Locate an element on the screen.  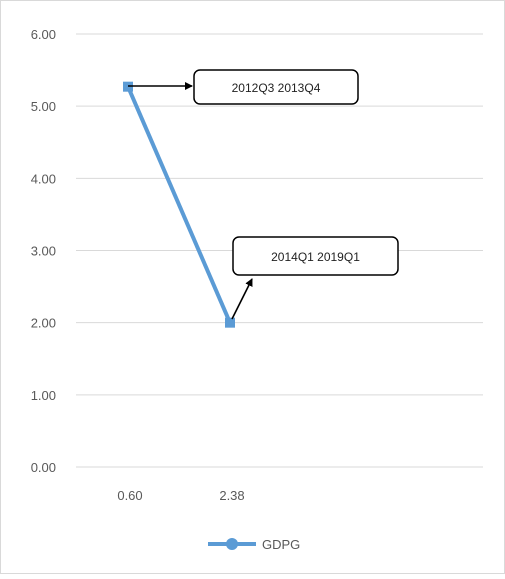
annotation-arrow is located at coordinates (242, 299).